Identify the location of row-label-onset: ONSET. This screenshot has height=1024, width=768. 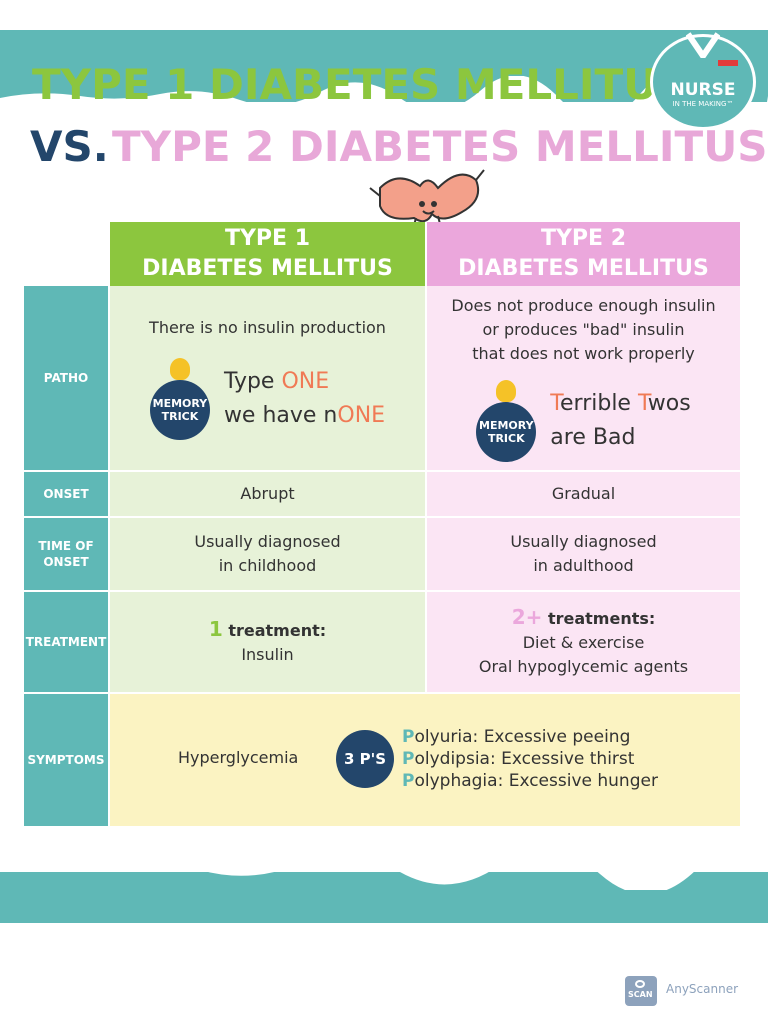
(66, 494).